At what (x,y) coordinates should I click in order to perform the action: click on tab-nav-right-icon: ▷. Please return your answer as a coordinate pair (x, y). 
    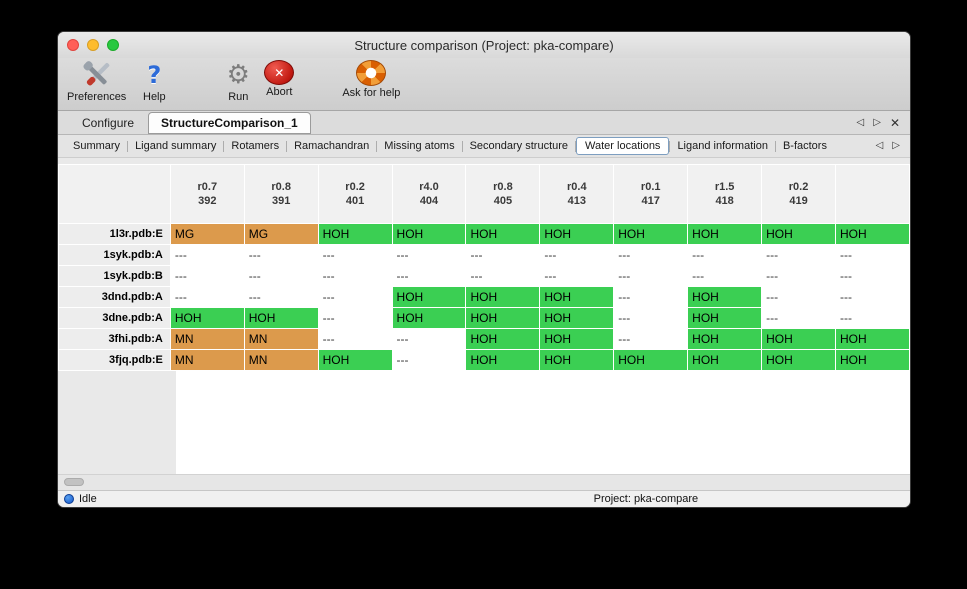
    Looking at the image, I should click on (877, 122).